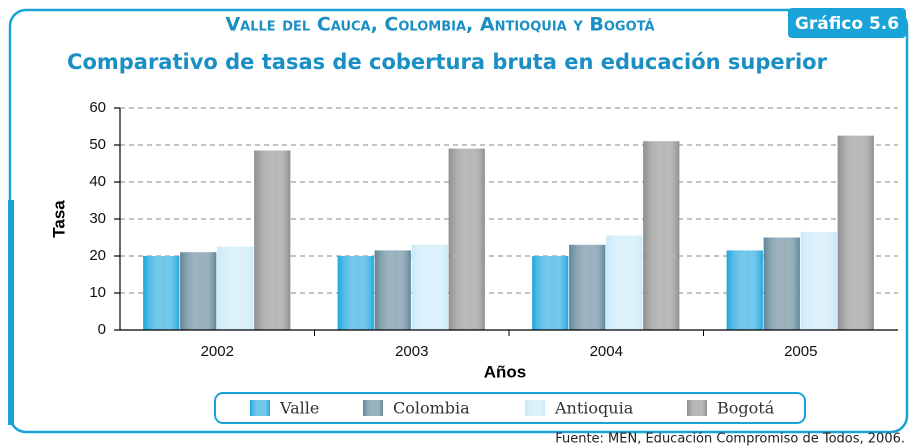 The image size is (919, 447). I want to click on legend-label: Colombia, so click(431, 408).